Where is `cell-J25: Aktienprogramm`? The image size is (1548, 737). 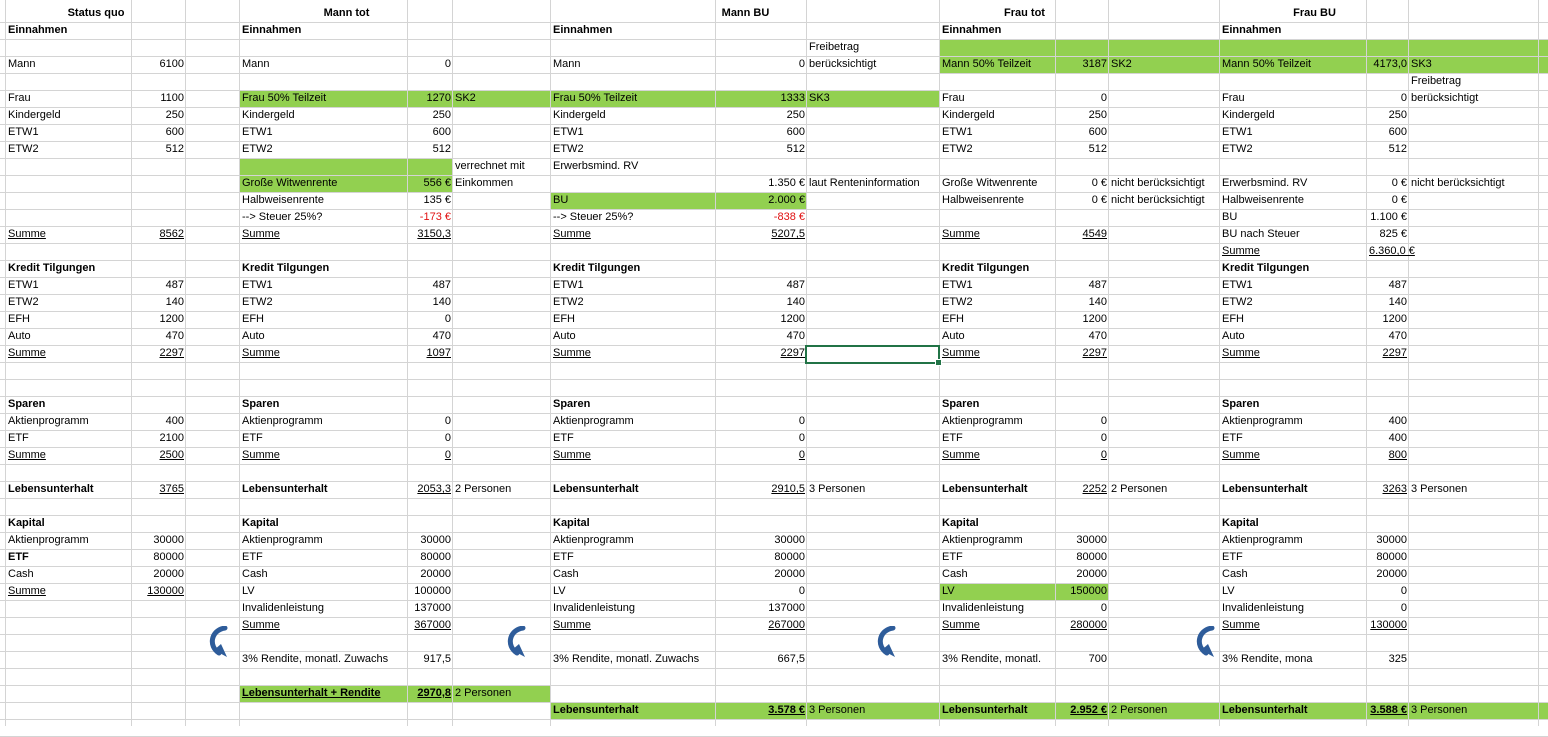 cell-J25: Aktienprogramm is located at coordinates (982, 421).